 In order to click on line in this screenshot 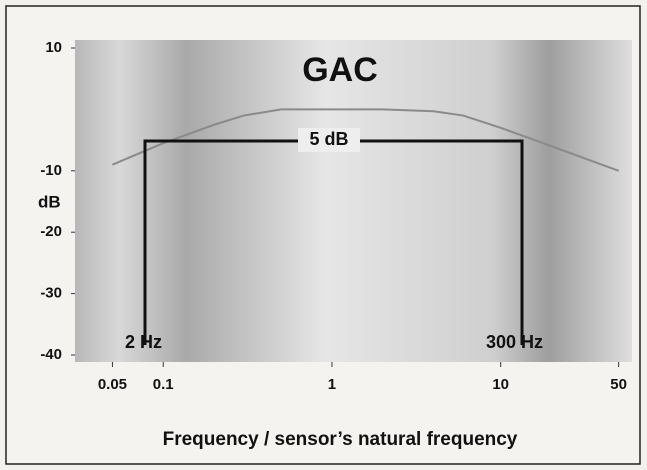, I will do `click(365, 140)`.